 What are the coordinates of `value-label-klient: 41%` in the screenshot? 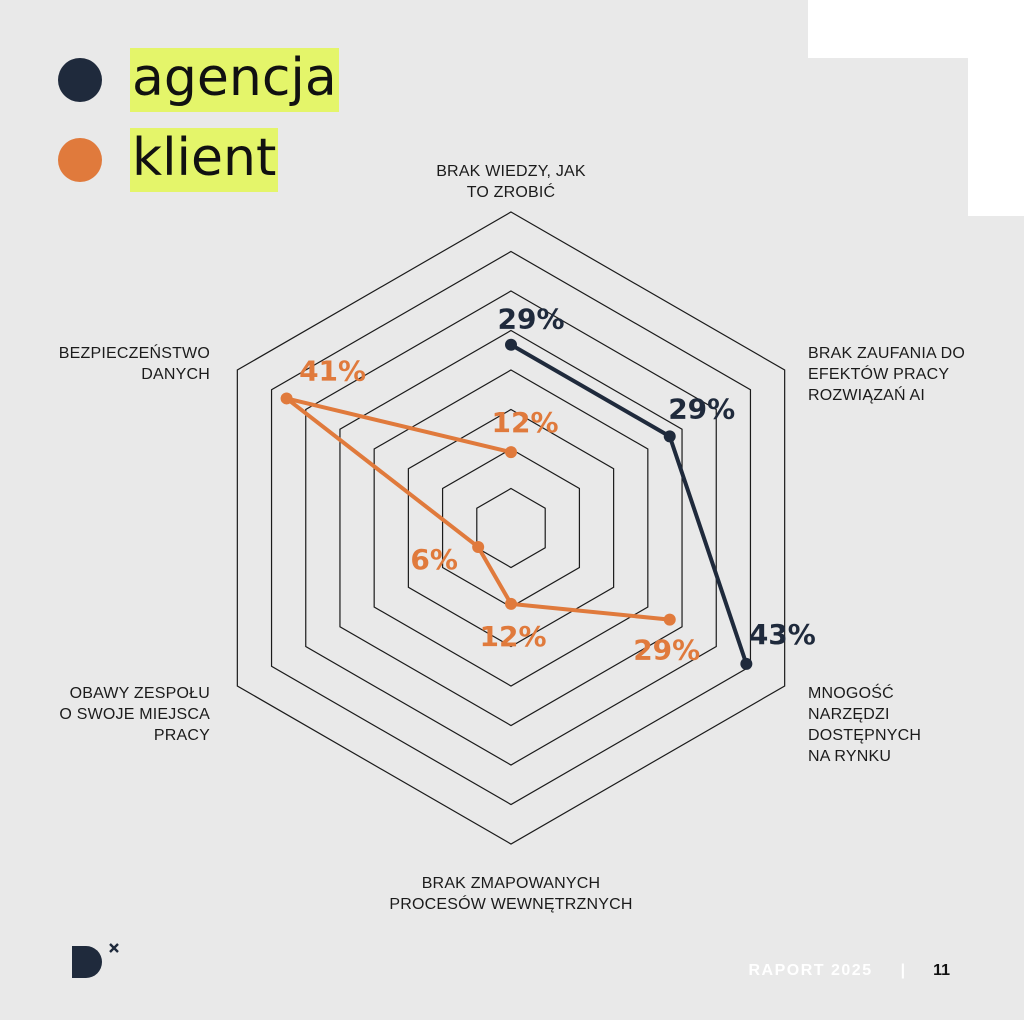 It's located at (332, 370).